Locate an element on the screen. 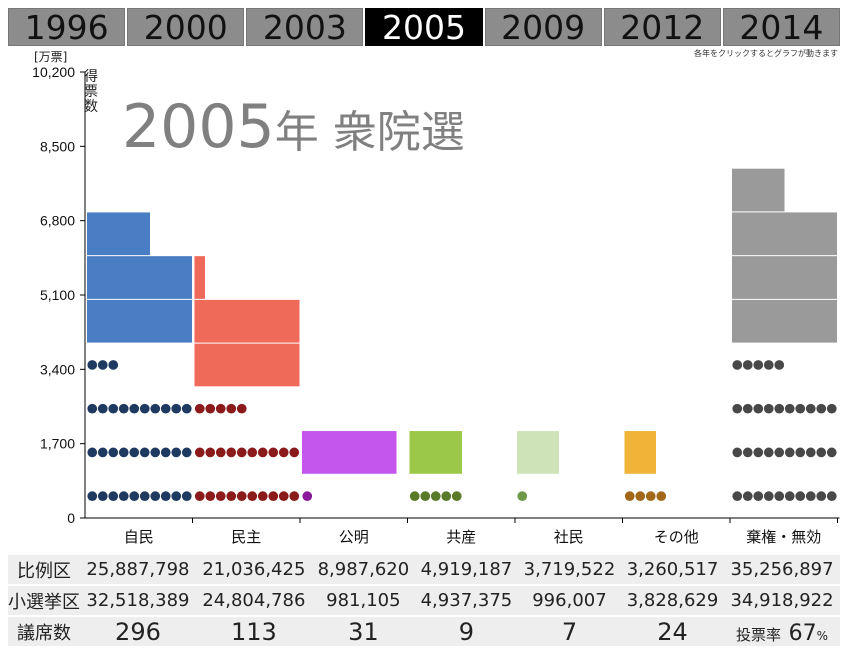  y-tick-label: 8,500 is located at coordinates (57, 146).